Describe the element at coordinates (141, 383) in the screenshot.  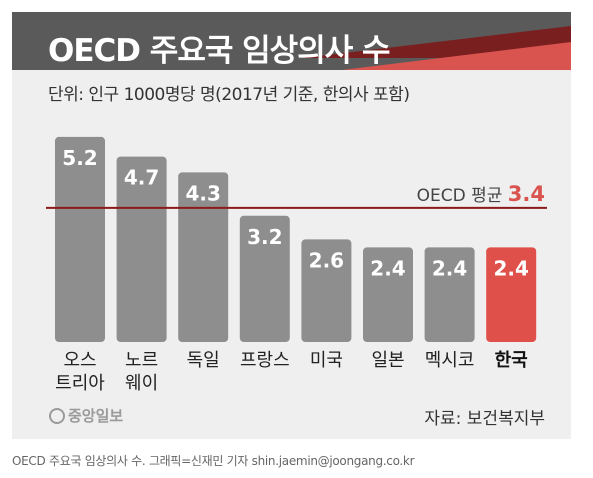
I see `category-label: 웨이` at that location.